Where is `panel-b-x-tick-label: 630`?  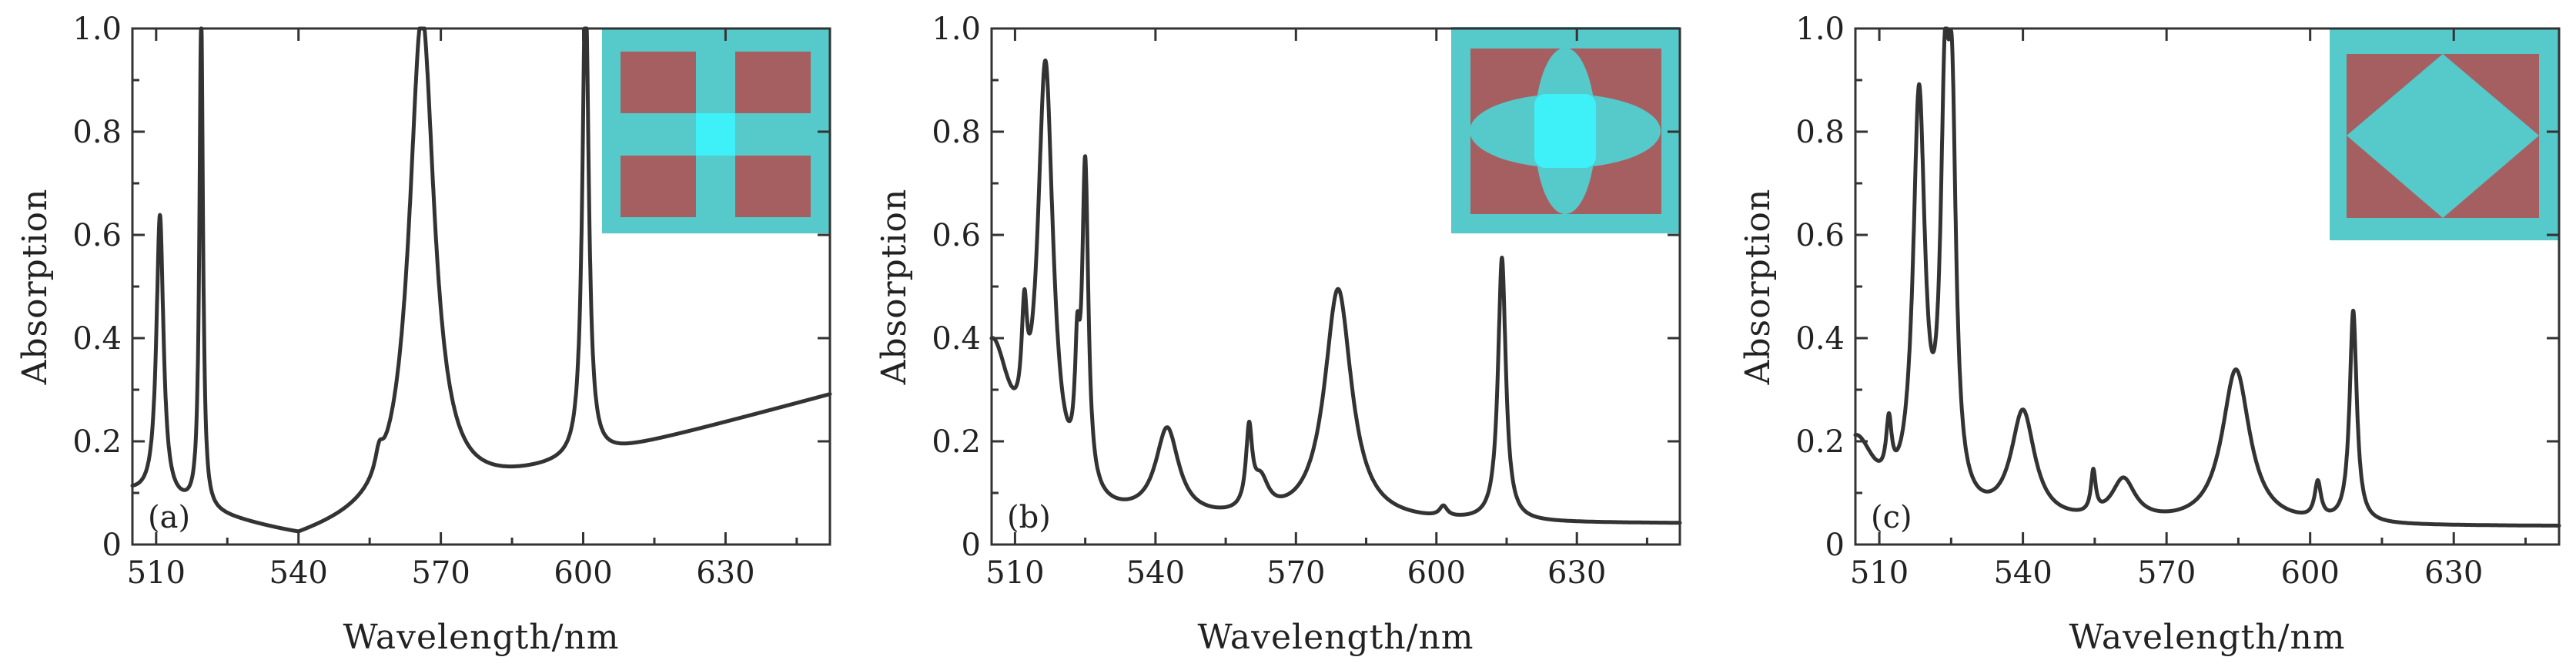 panel-b-x-tick-label: 630 is located at coordinates (1577, 573).